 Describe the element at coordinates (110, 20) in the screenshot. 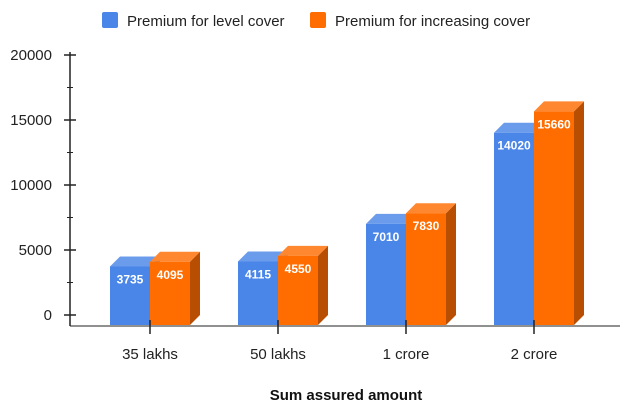

I see `legend-swatch-level` at that location.